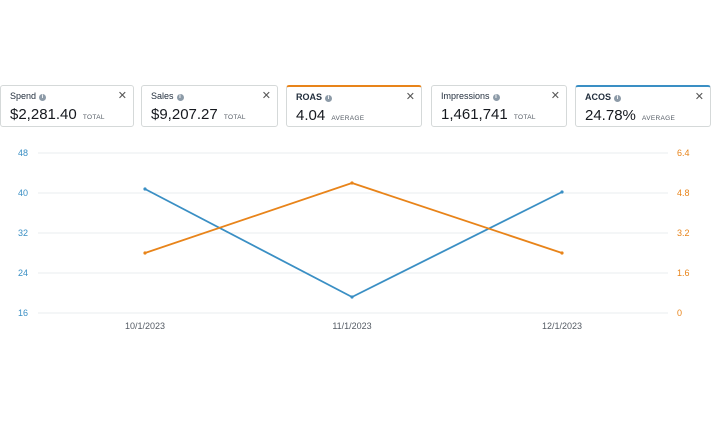  What do you see at coordinates (23, 193) in the screenshot?
I see `left-axis-tick: 40` at bounding box center [23, 193].